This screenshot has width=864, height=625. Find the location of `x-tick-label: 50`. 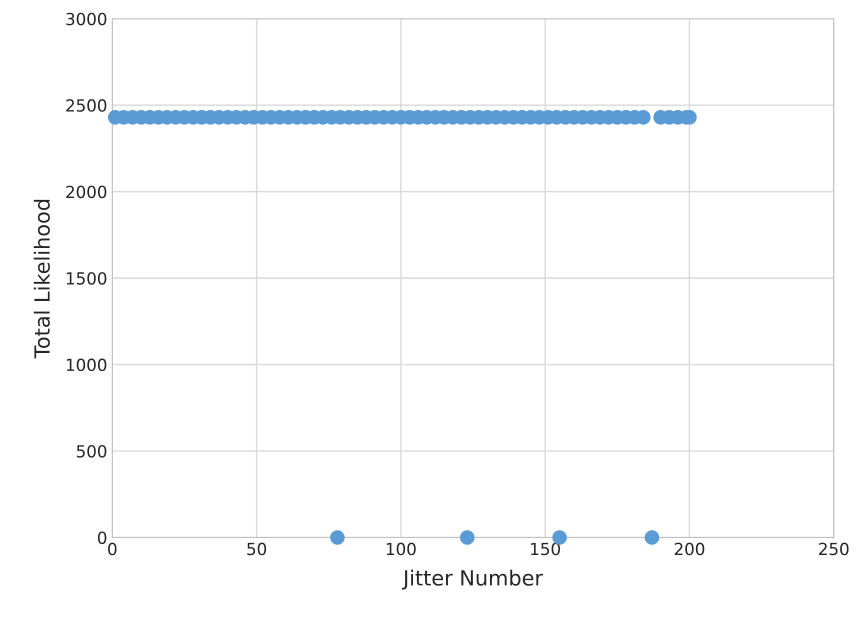

x-tick-label: 50 is located at coordinates (256, 549).